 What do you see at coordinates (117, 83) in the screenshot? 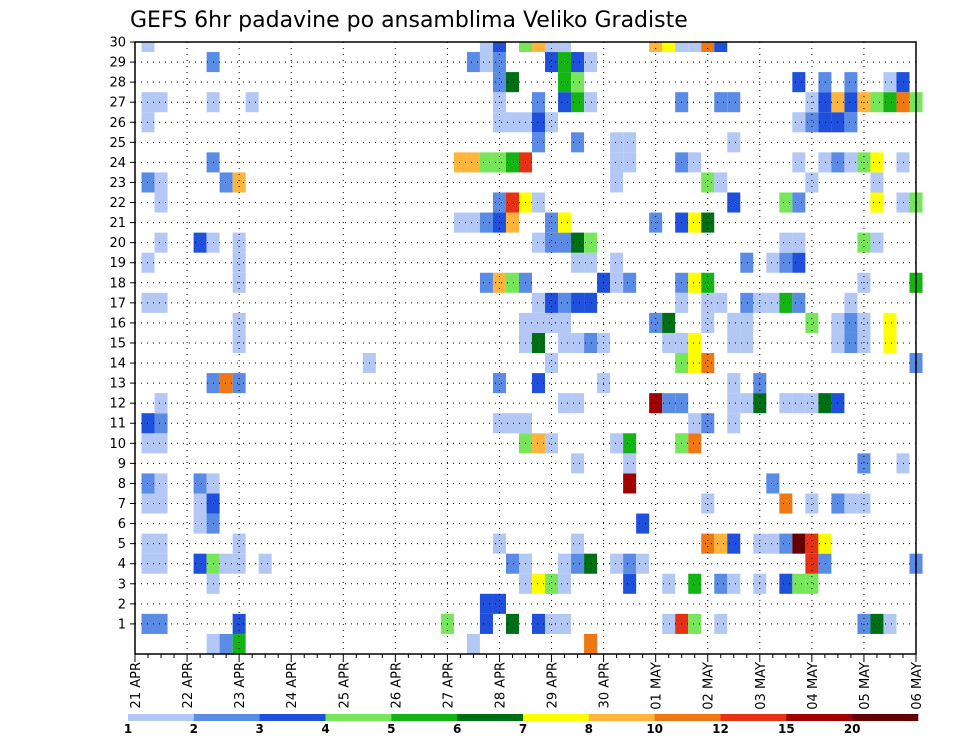
I see `y-tick-label: 28` at bounding box center [117, 83].